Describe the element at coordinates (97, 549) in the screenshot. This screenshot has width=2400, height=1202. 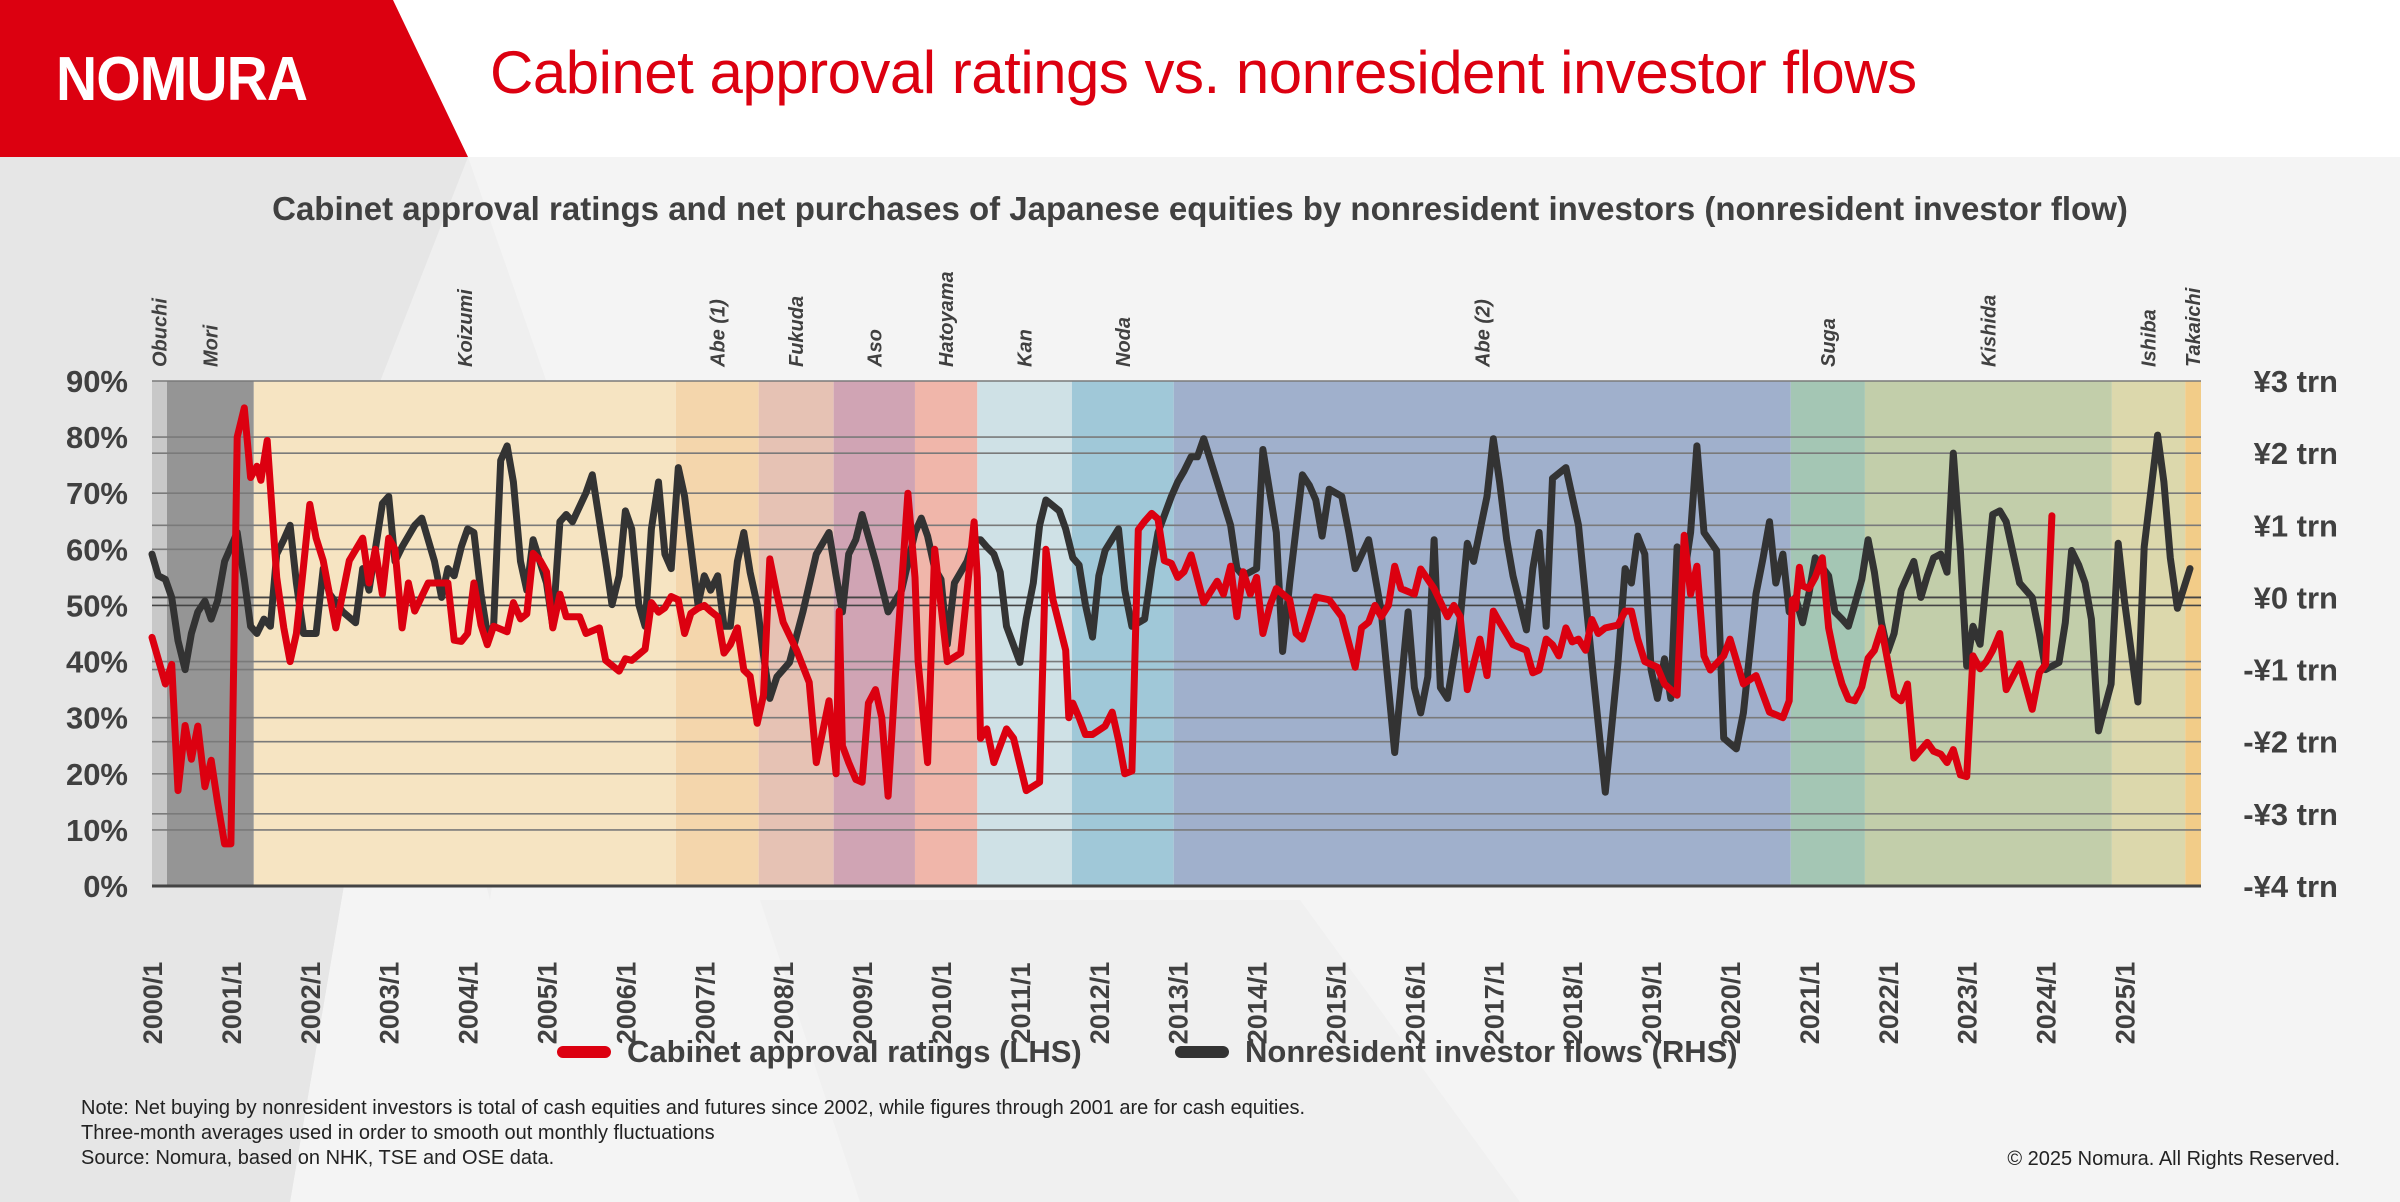
I see `left-axis-tick-label: 60%` at that location.